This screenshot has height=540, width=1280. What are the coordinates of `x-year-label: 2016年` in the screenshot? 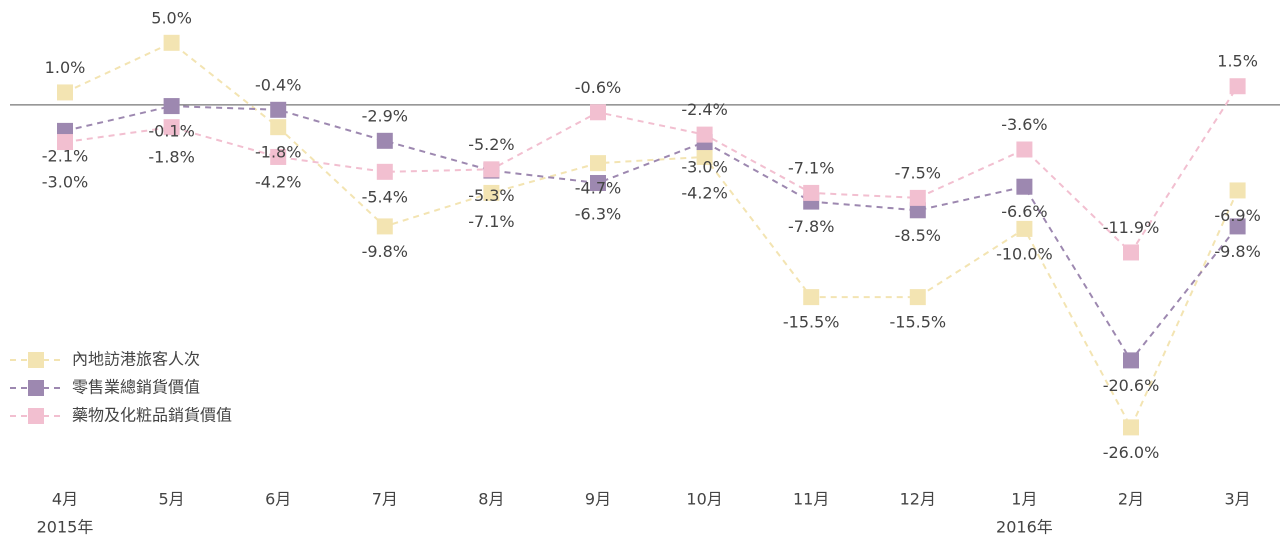 It's located at (1024, 527).